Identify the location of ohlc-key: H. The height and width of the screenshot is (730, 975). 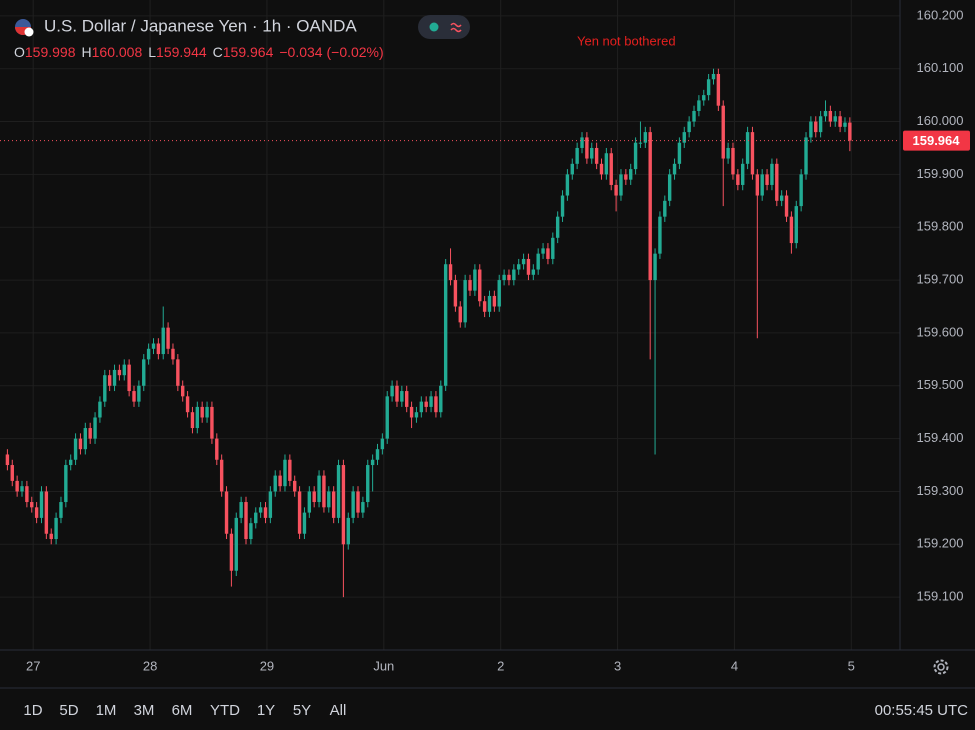
(87, 52).